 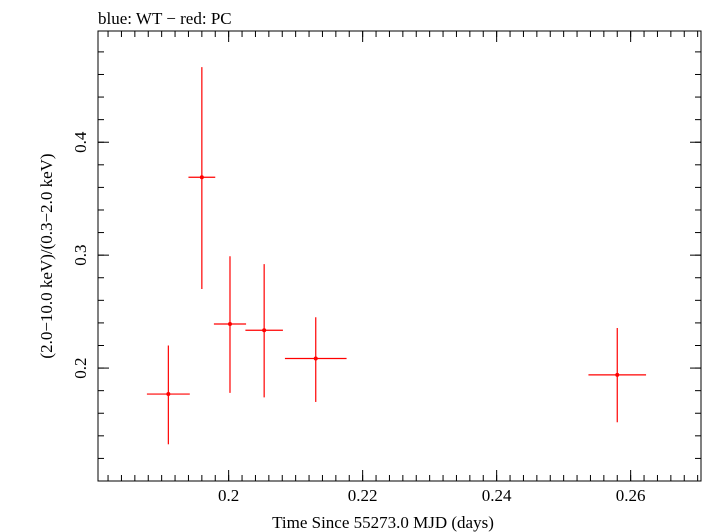 I want to click on x-tick-label: 0.22, so click(x=363, y=495).